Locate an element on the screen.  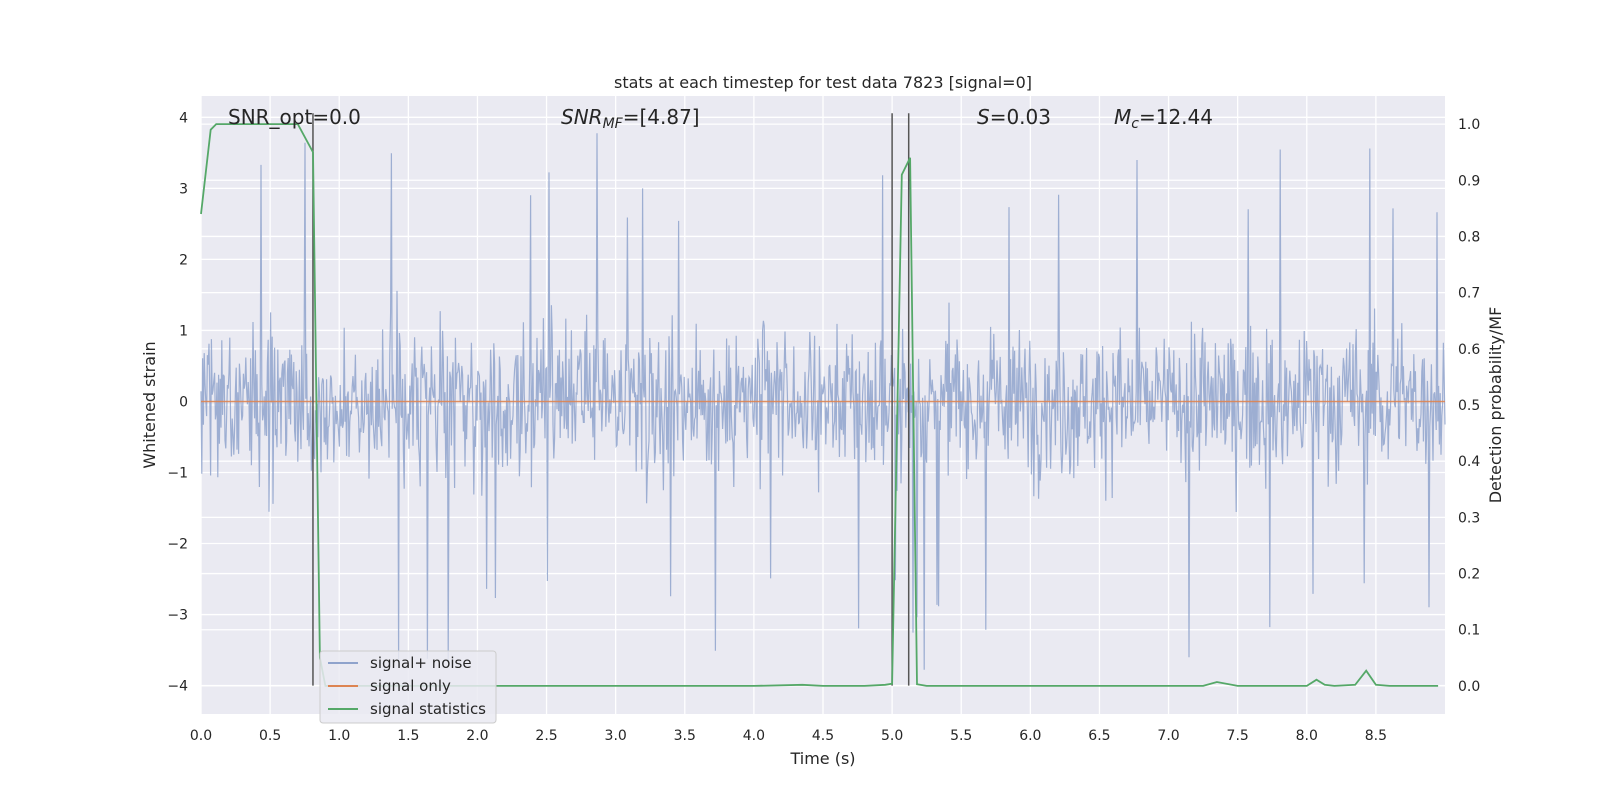
y-right-tick-label: 1.0 is located at coordinates (1469, 125).